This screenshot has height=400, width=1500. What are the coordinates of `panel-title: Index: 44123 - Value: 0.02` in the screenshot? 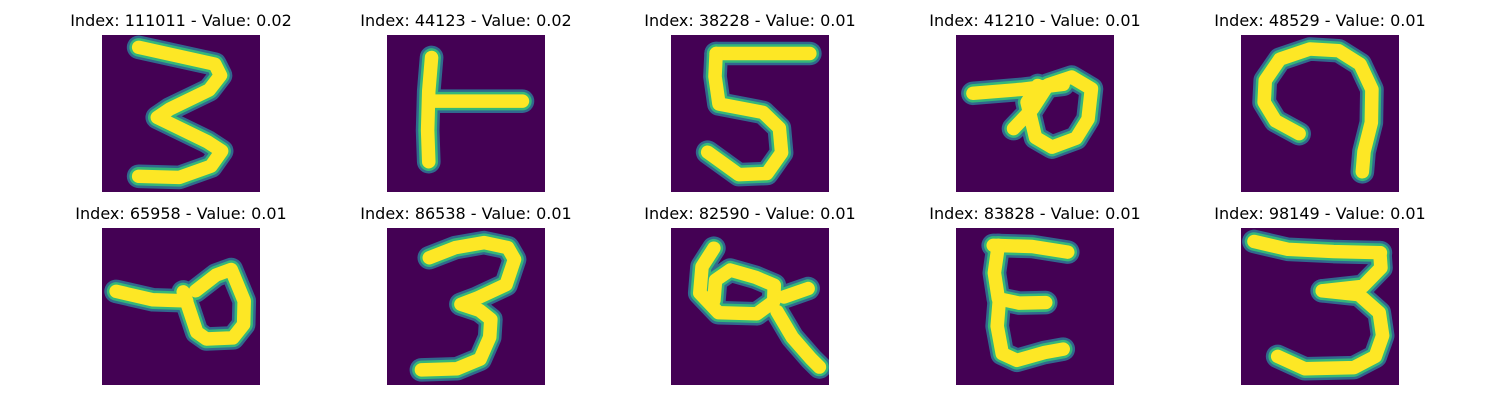 It's located at (466, 20).